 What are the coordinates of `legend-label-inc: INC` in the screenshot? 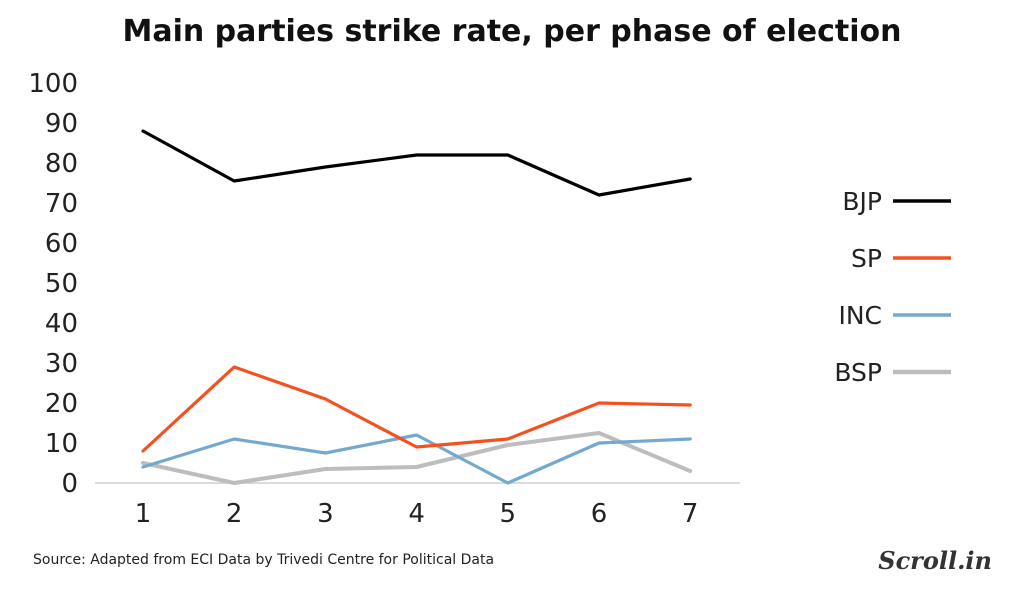 It's located at (860, 315).